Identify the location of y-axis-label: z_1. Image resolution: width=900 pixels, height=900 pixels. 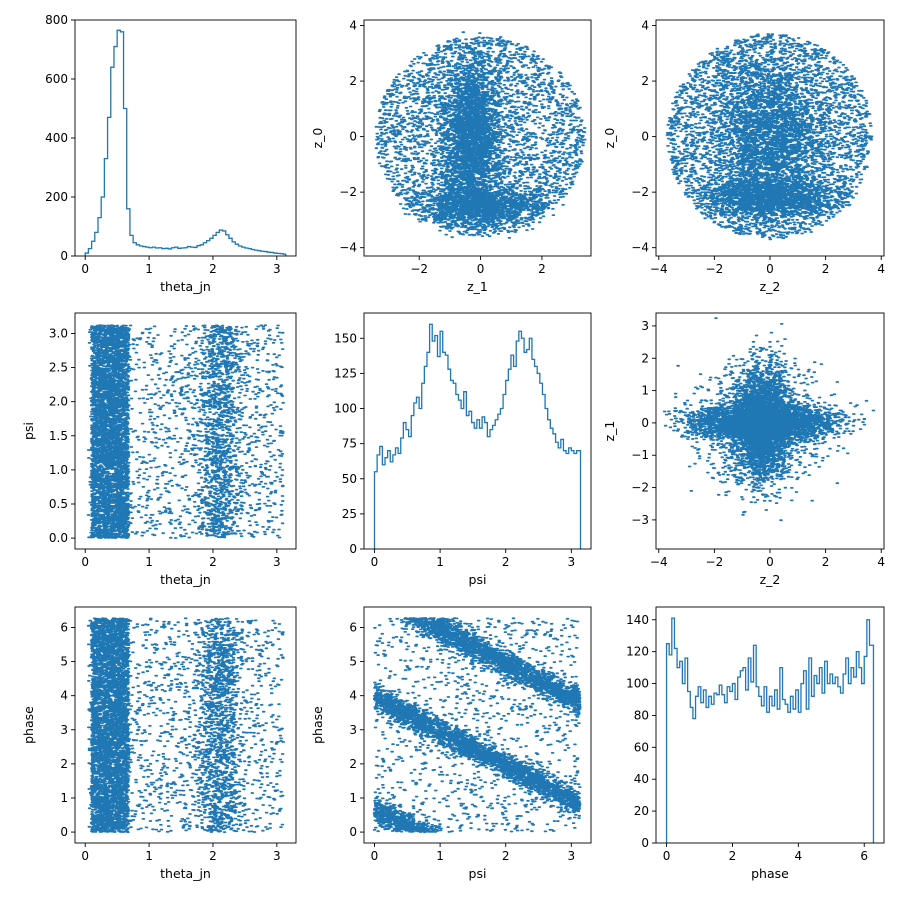
(609, 431).